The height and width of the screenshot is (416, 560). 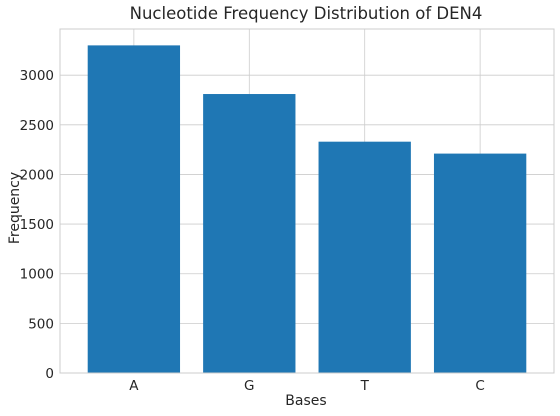 What do you see at coordinates (364, 257) in the screenshot?
I see `bar-t` at bounding box center [364, 257].